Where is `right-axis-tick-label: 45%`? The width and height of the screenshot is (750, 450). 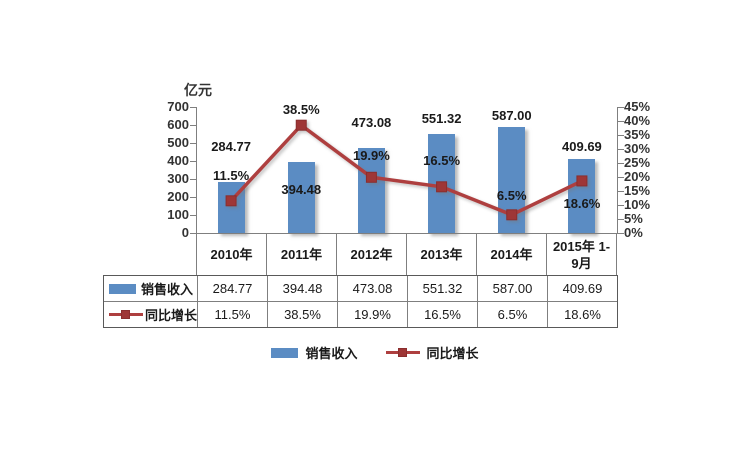 right-axis-tick-label: 45% is located at coordinates (637, 106).